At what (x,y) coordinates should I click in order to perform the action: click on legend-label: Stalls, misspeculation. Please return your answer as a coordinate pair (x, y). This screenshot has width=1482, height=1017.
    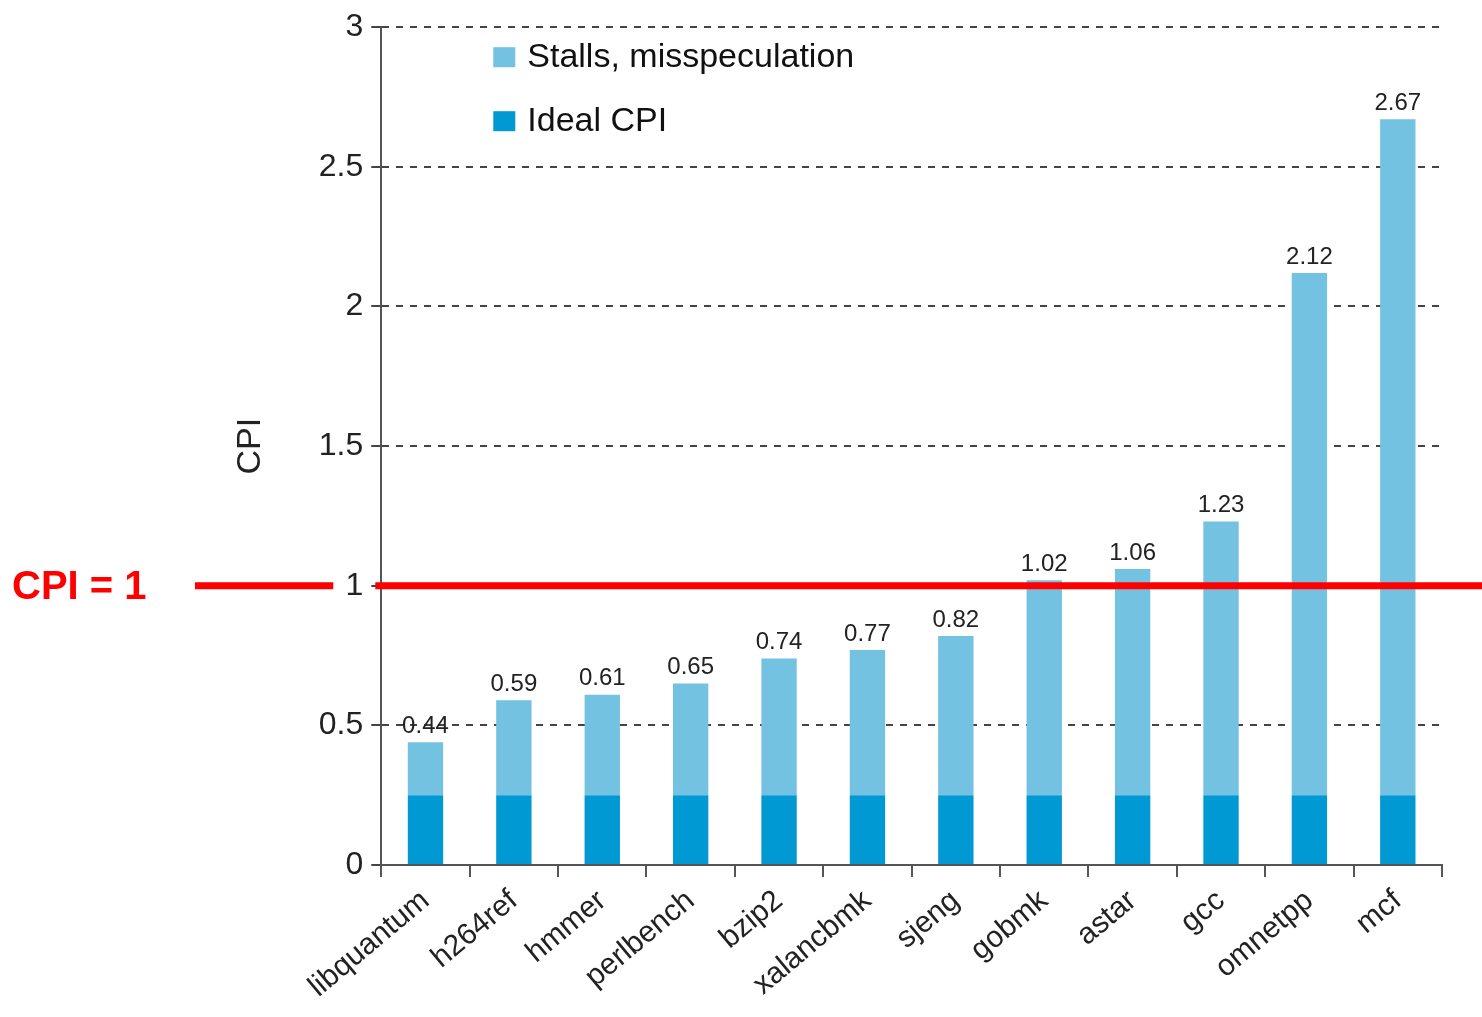
    Looking at the image, I should click on (691, 54).